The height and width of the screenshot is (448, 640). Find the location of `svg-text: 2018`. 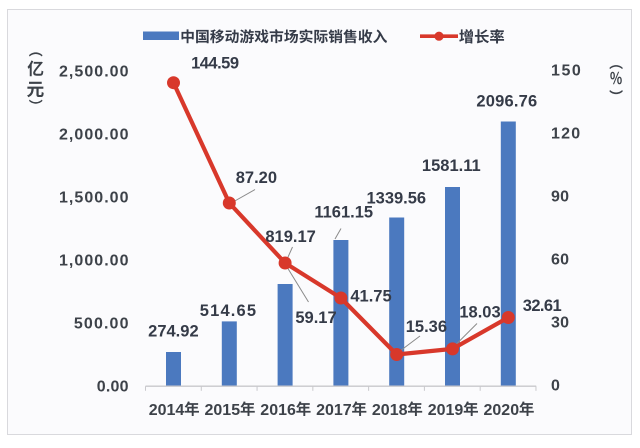

svg-text: 2018 is located at coordinates (390, 410).